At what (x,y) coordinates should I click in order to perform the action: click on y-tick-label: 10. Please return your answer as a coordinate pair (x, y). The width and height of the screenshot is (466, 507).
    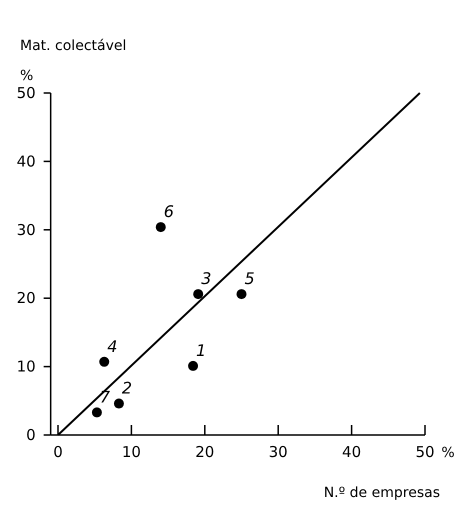
    Looking at the image, I should click on (26, 367).